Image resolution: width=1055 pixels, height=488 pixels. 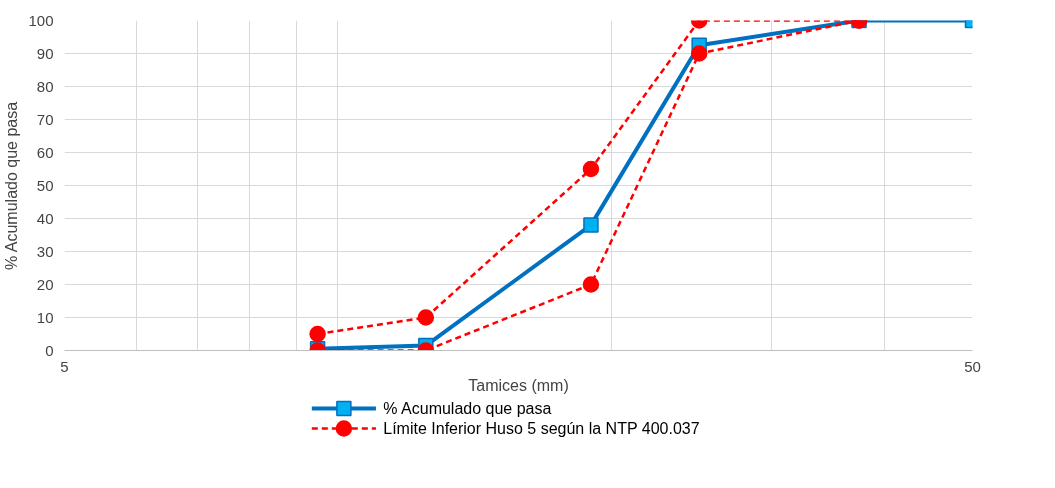 What do you see at coordinates (12, 185) in the screenshot?
I see `y-axis-title: % Acumulado que pasa` at bounding box center [12, 185].